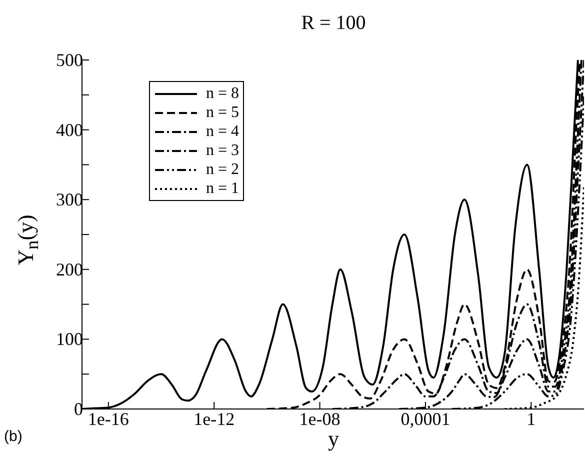 This screenshot has width=585, height=461. Describe the element at coordinates (223, 150) in the screenshot. I see `legend-label: n = 3` at that location.